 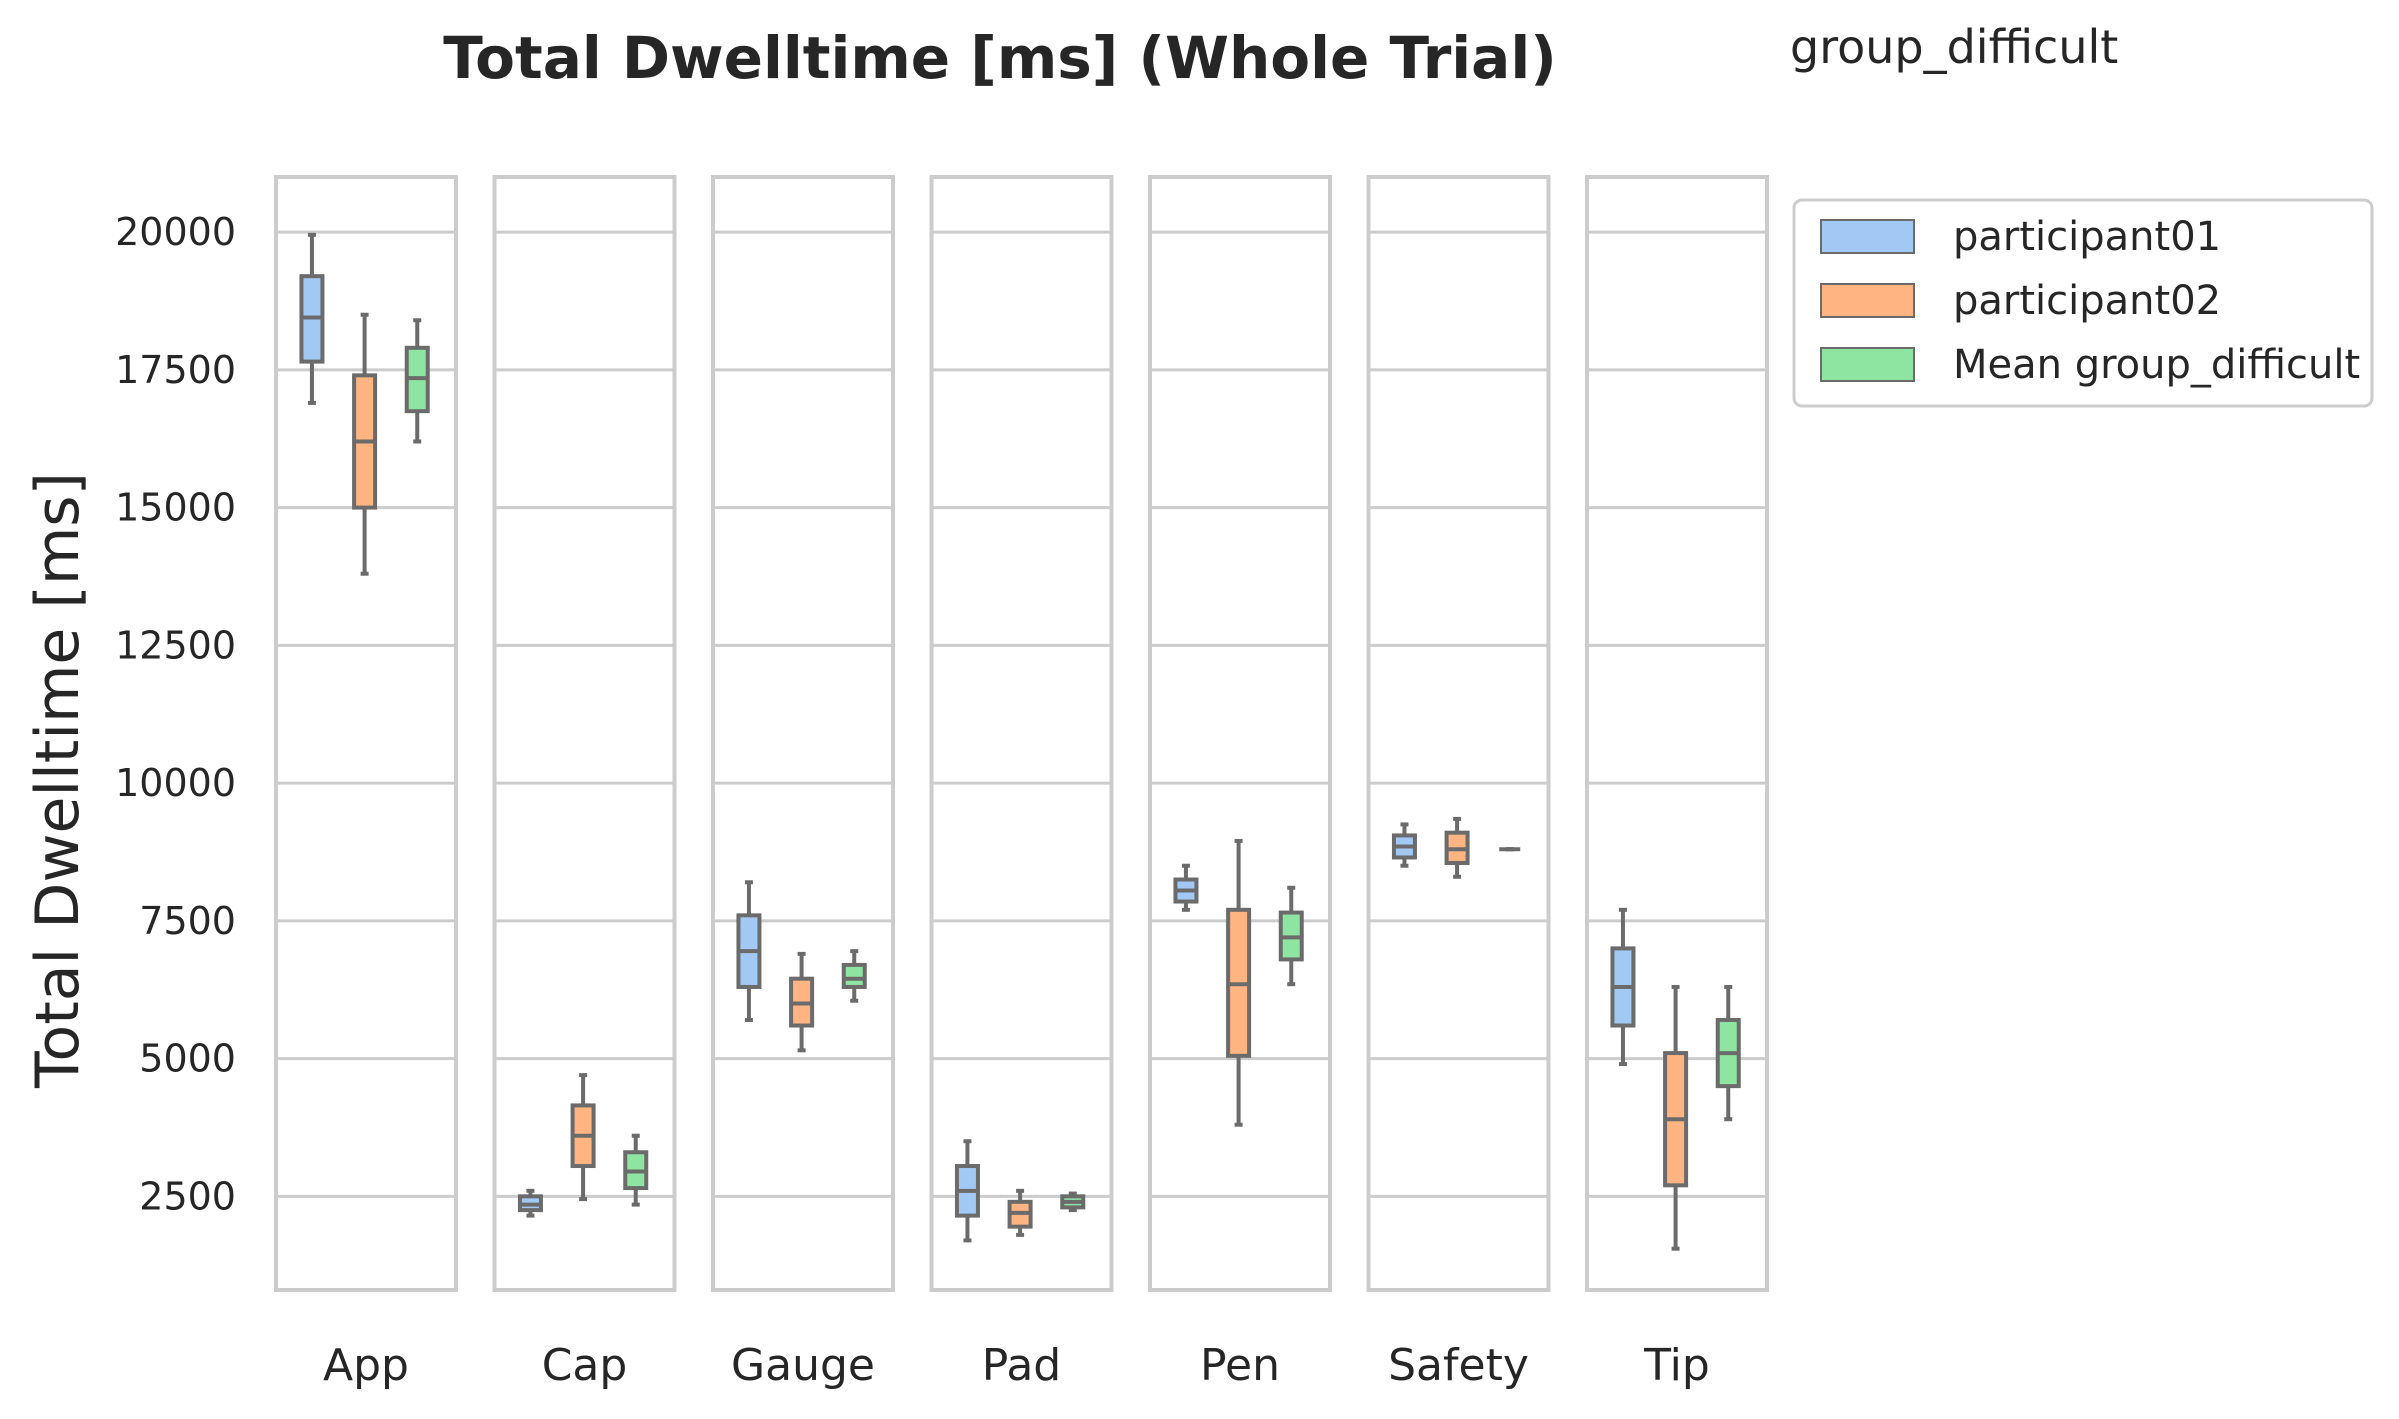 I want to click on y-ticks: 2500 5000 7500 10000 12500 15000 17500 20000, so click(x=175, y=714).